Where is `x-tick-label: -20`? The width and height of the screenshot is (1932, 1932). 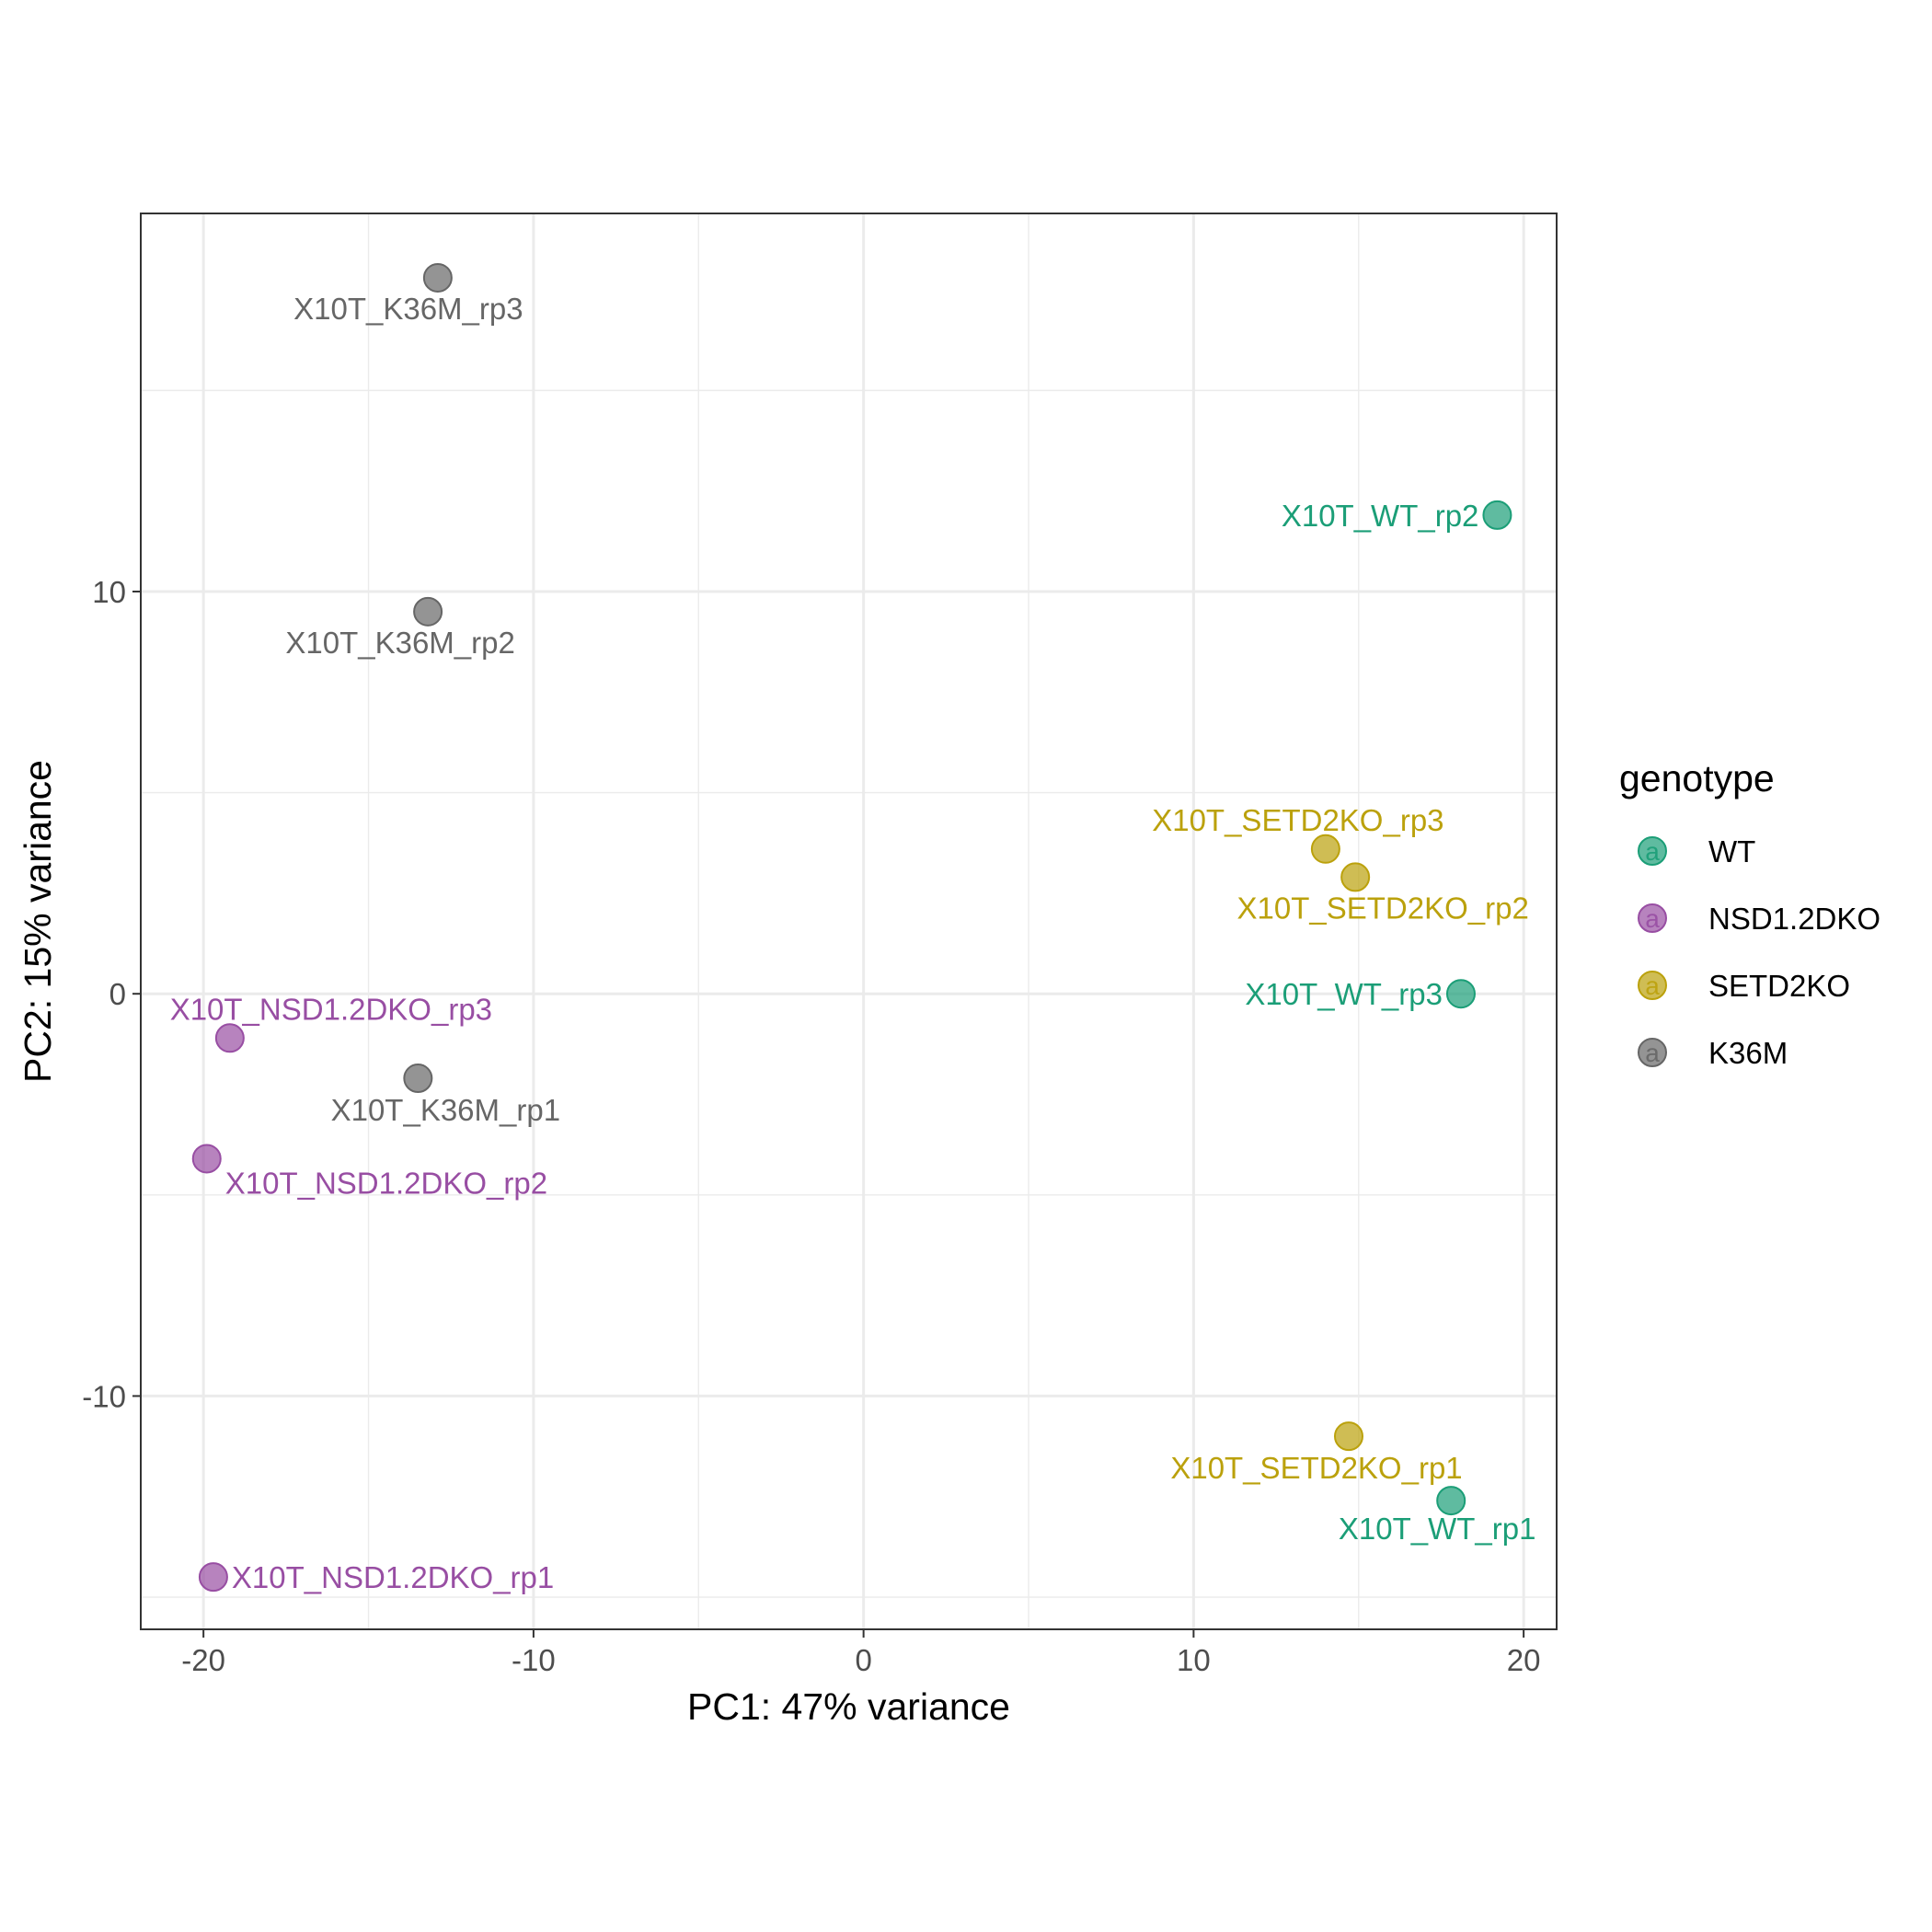 x-tick-label: -20 is located at coordinates (203, 1660).